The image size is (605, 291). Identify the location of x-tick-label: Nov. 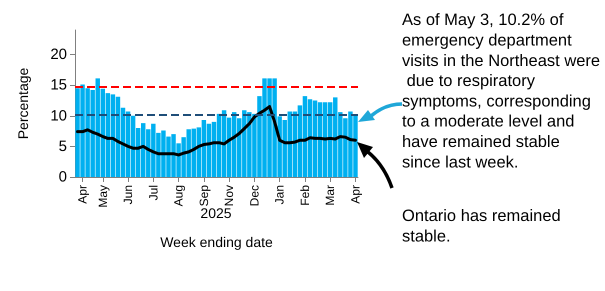
(229, 195).